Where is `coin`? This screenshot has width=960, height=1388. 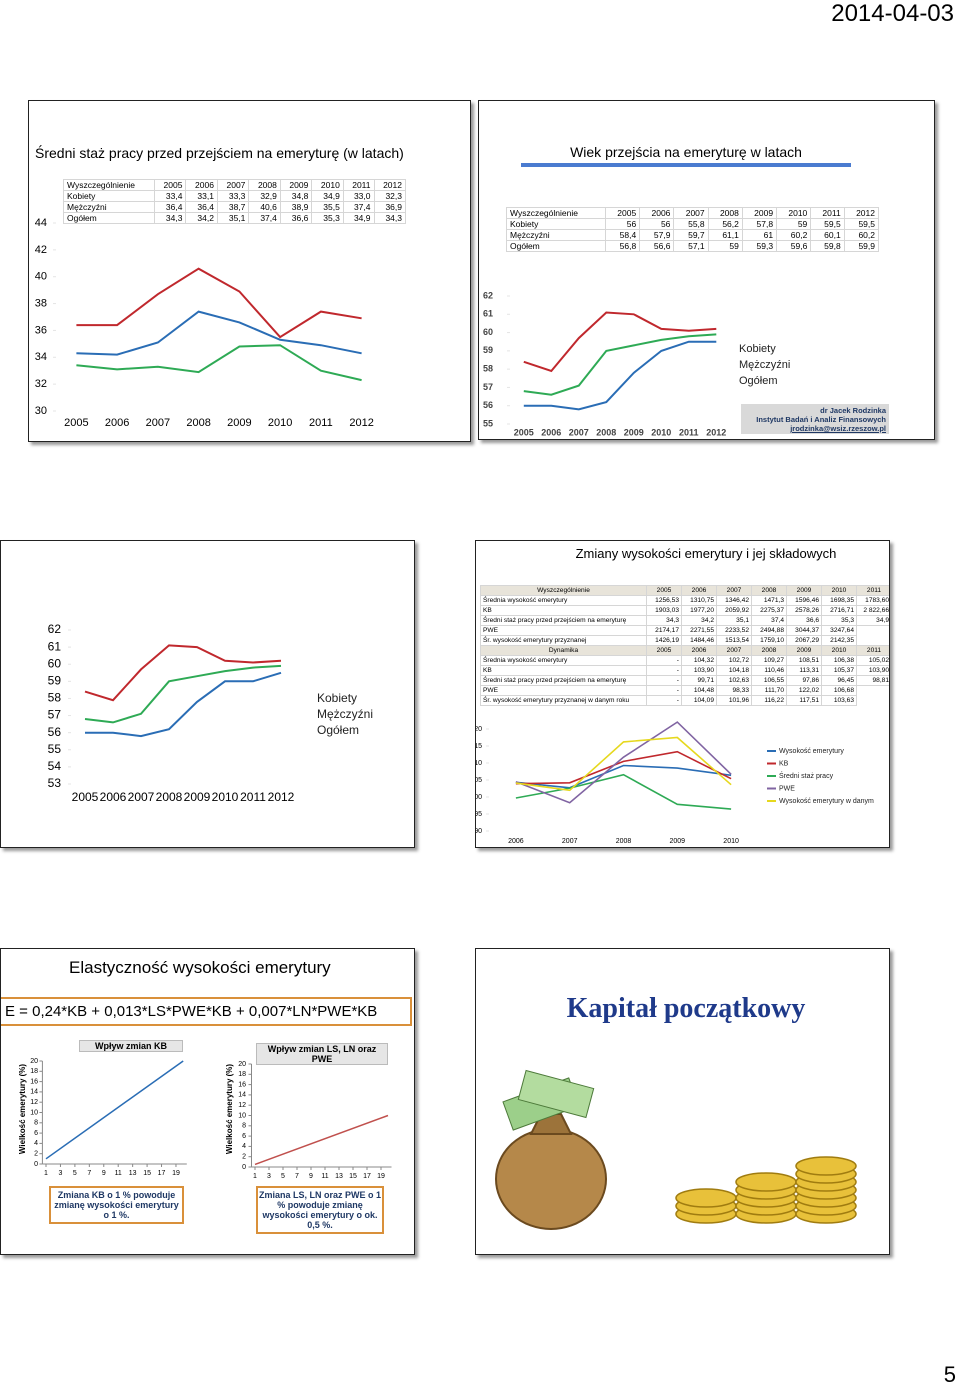 coin is located at coordinates (766, 1182).